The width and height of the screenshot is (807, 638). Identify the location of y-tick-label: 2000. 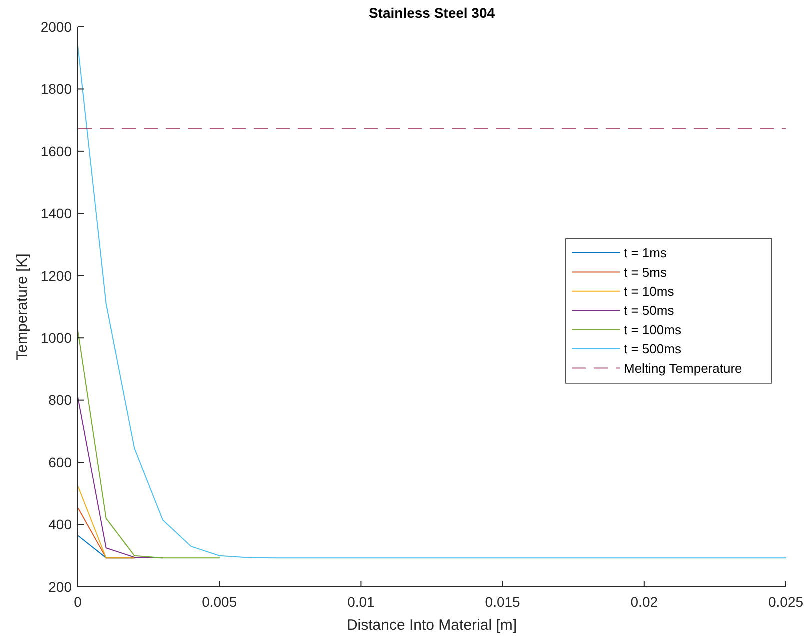
(56, 26).